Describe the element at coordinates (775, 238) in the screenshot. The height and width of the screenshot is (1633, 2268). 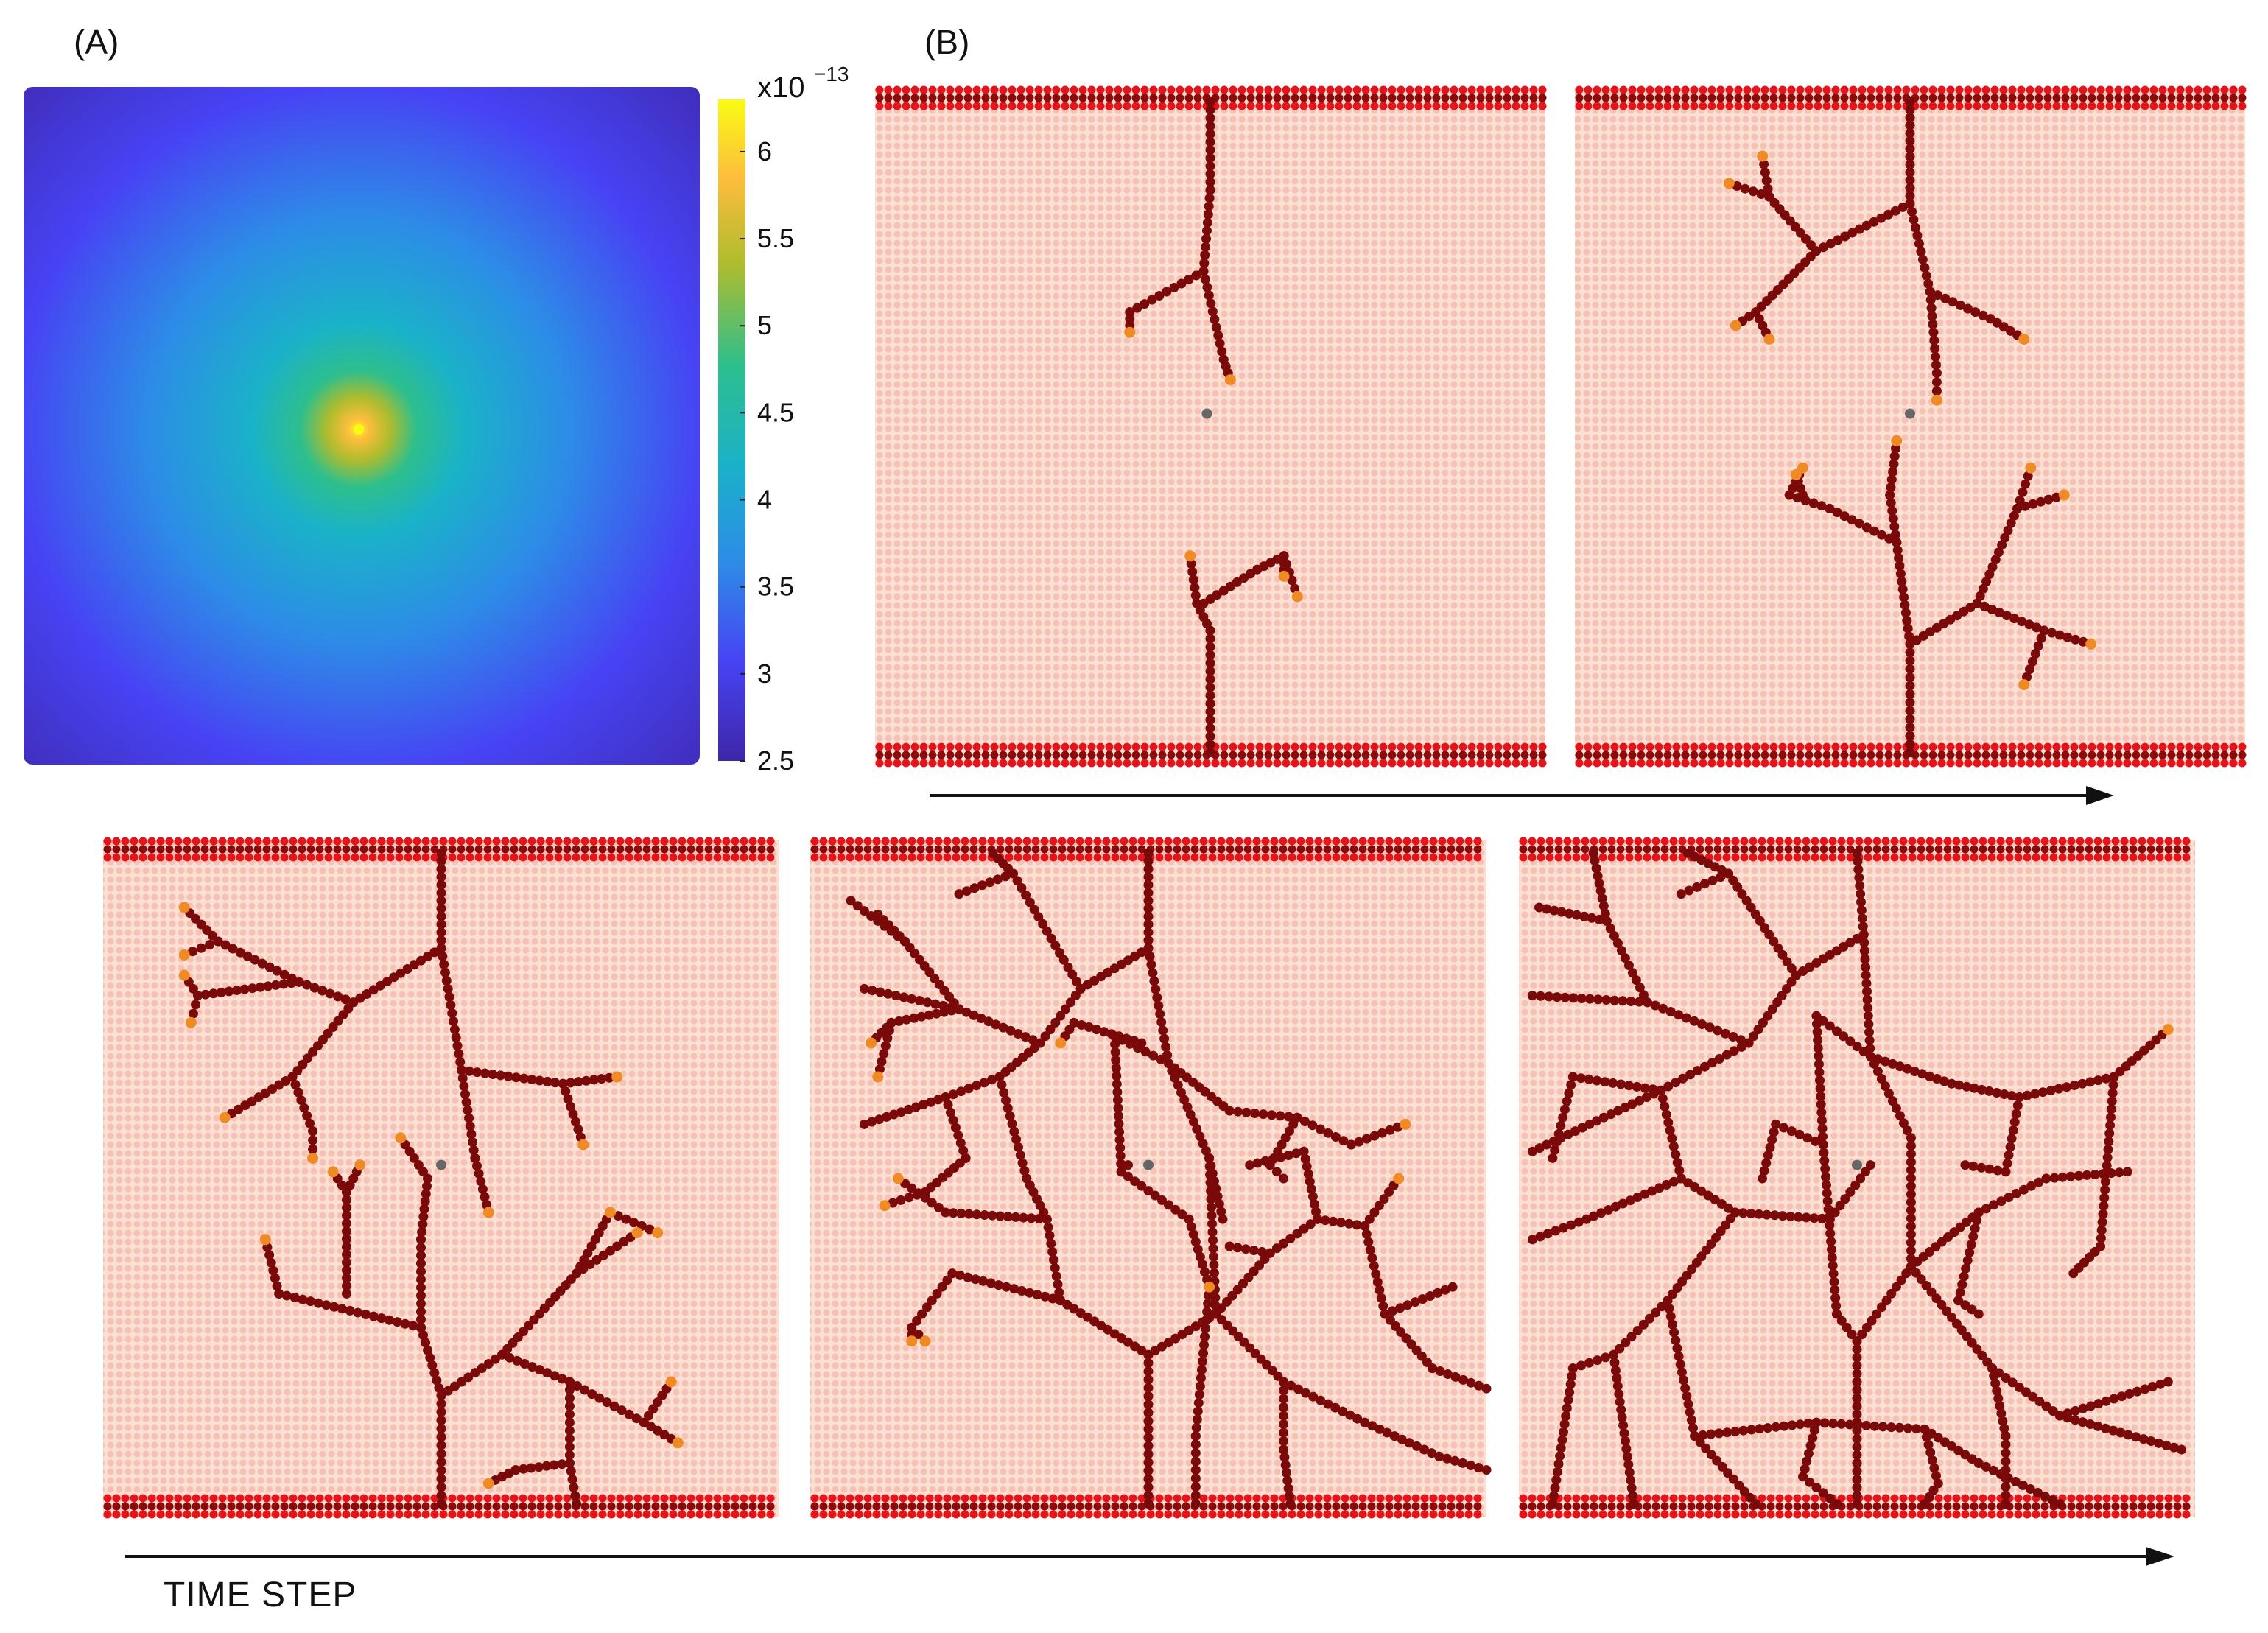
I see `colorbar-tick-label: 5.5` at that location.